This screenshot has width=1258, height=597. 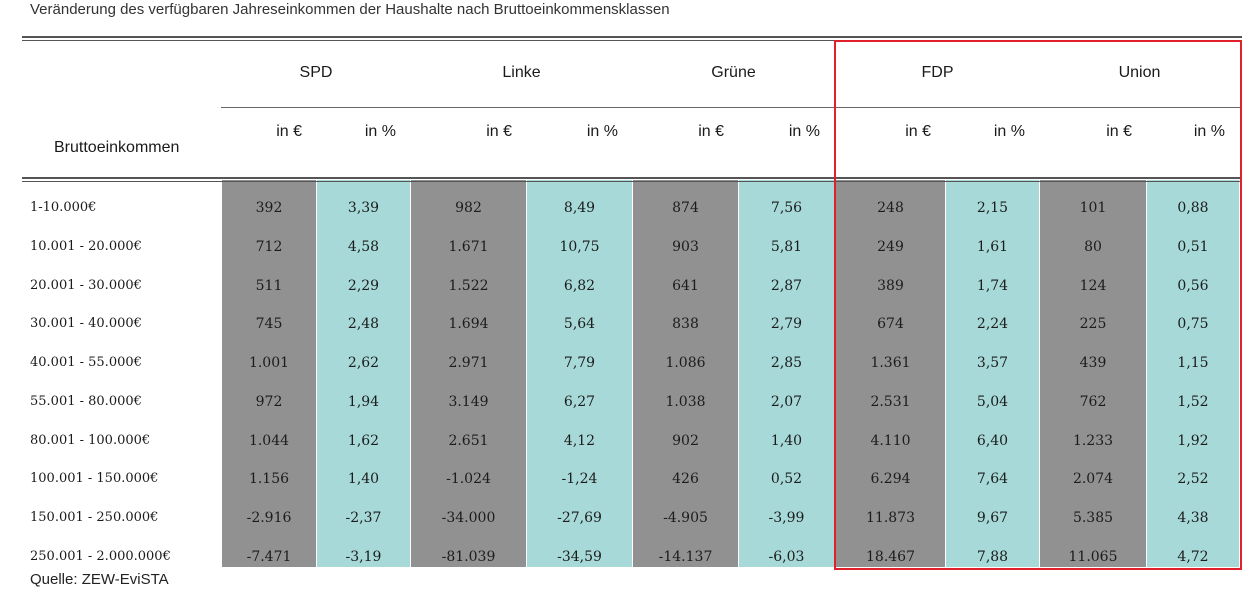 What do you see at coordinates (579, 208) in the screenshot?
I see `cell-linke-pct: 8,49` at bounding box center [579, 208].